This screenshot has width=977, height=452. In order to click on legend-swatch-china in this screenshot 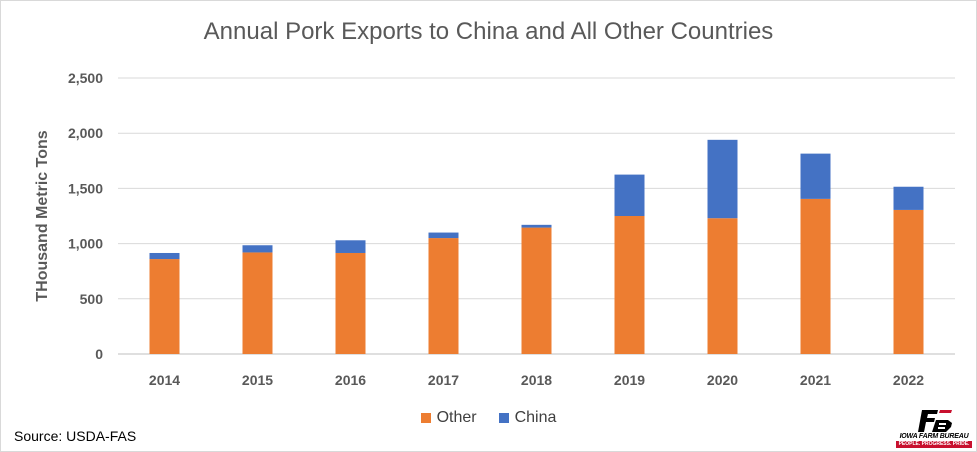, I will do `click(503, 418)`.